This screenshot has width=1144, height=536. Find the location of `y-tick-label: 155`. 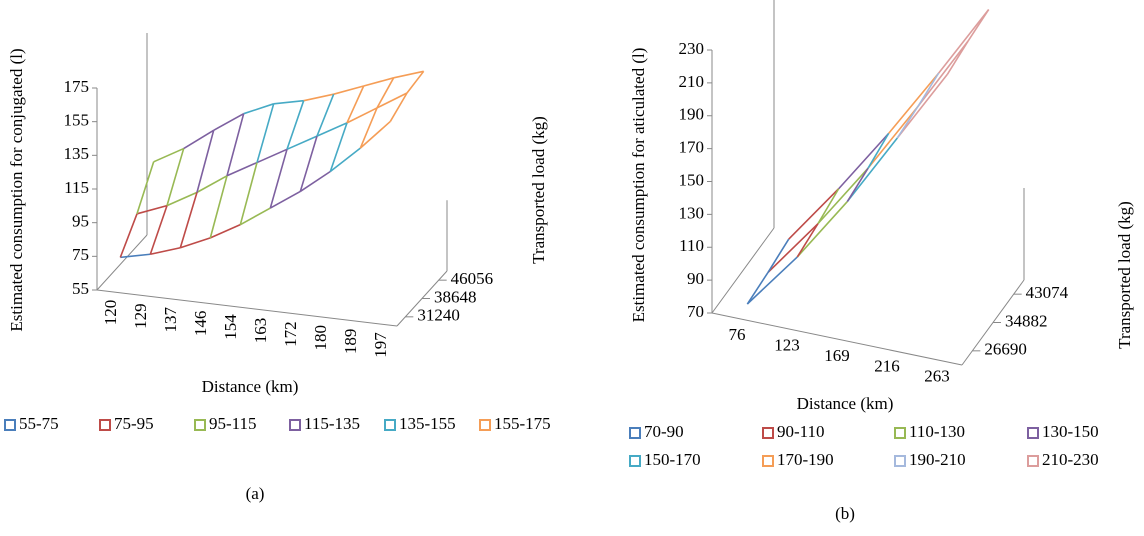

y-tick-label: 155 is located at coordinates (77, 120).